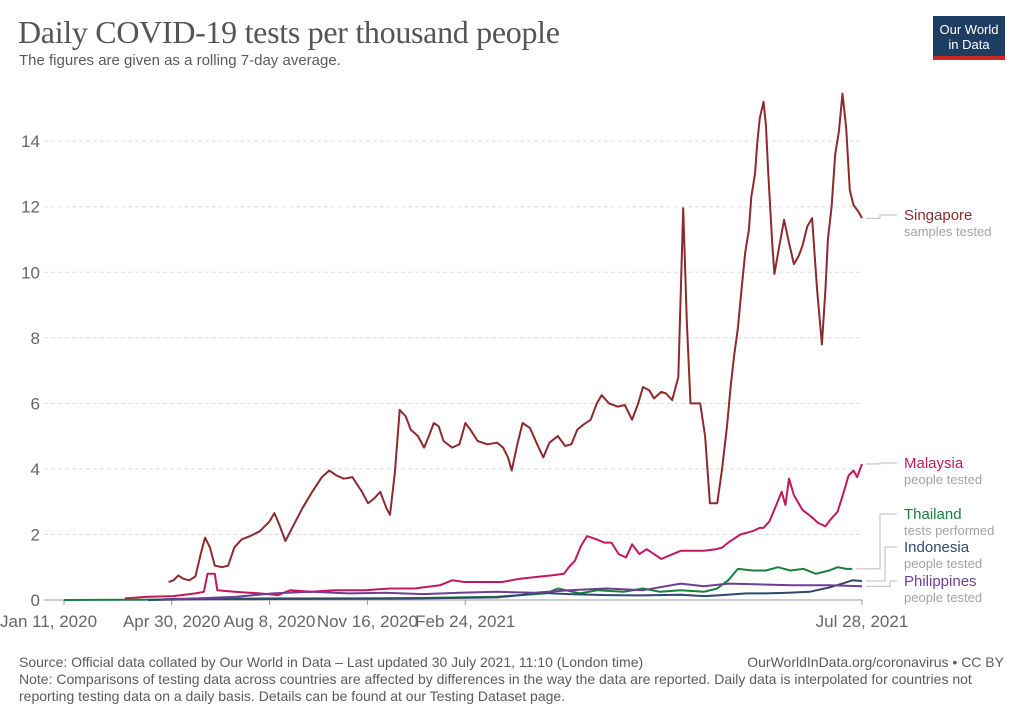 The width and height of the screenshot is (1024, 723). What do you see at coordinates (938, 215) in the screenshot?
I see `series-label-singapore: Singapore` at bounding box center [938, 215].